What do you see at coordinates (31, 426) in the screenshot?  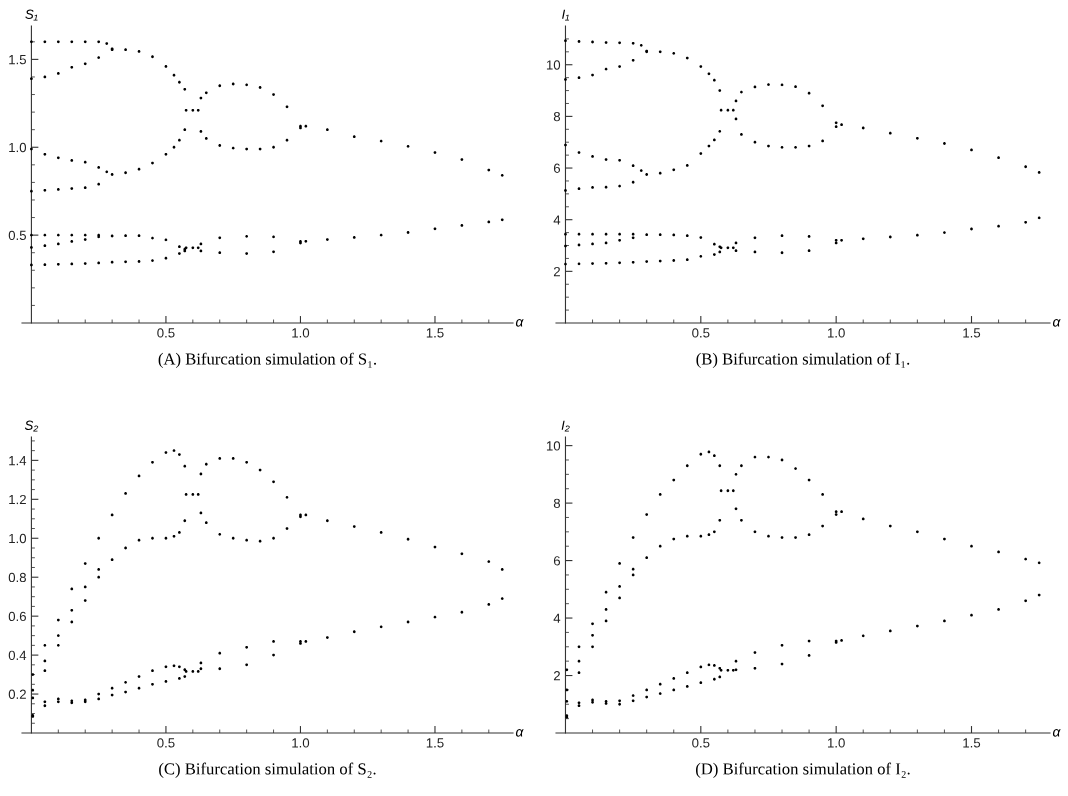 I see `y-axis-title: S₂` at bounding box center [31, 426].